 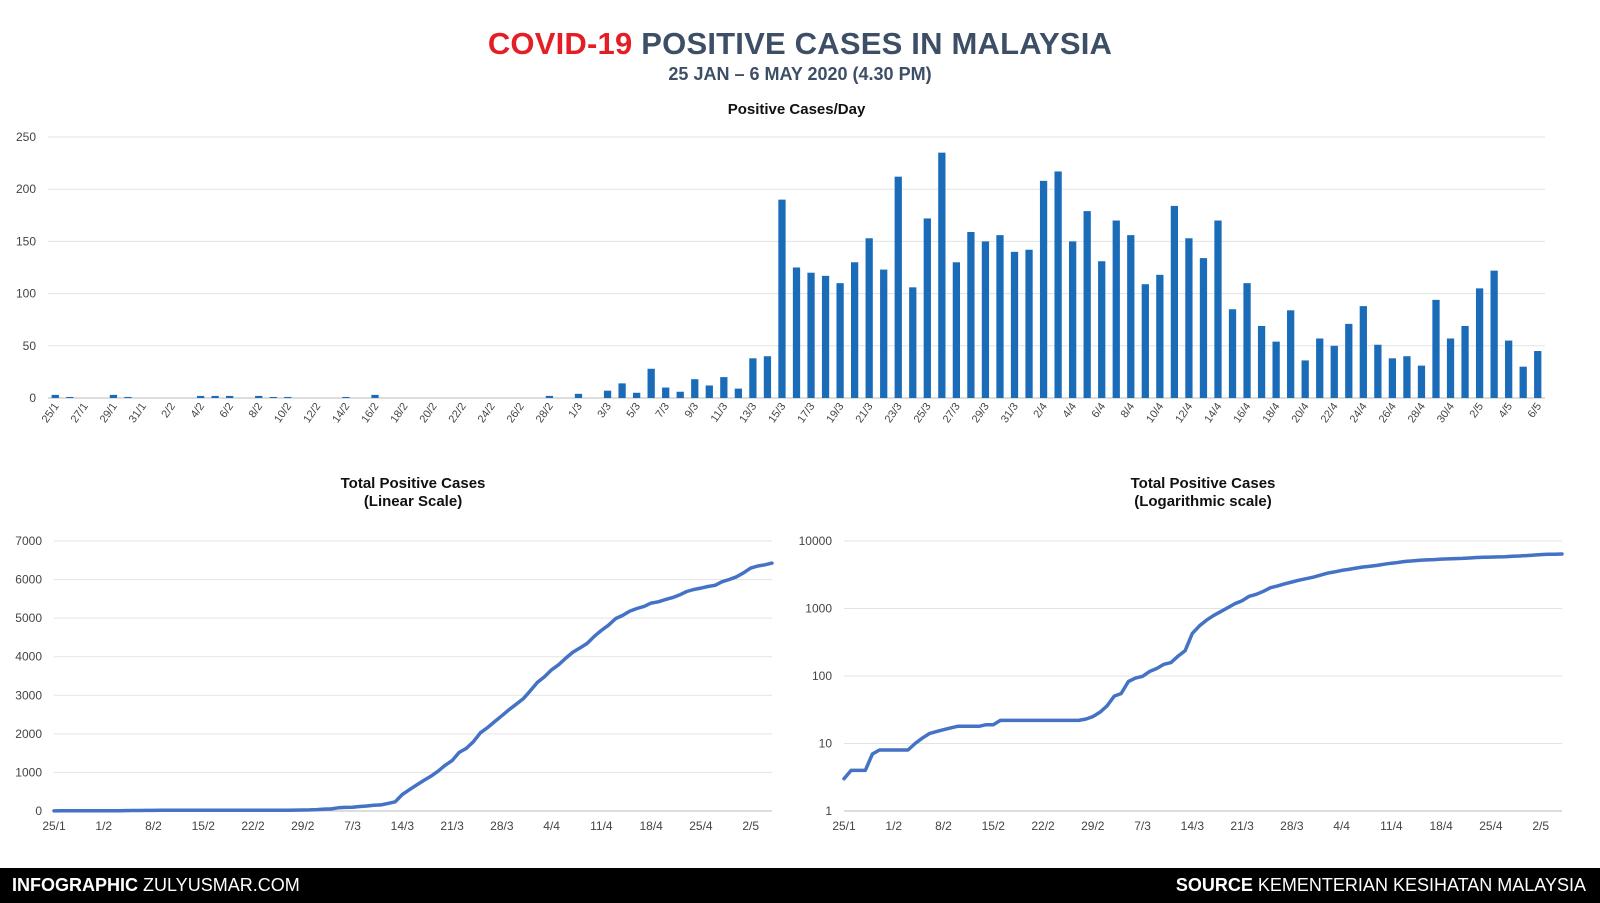 What do you see at coordinates (1506, 410) in the screenshot?
I see `x-tick-label: 4/5` at bounding box center [1506, 410].